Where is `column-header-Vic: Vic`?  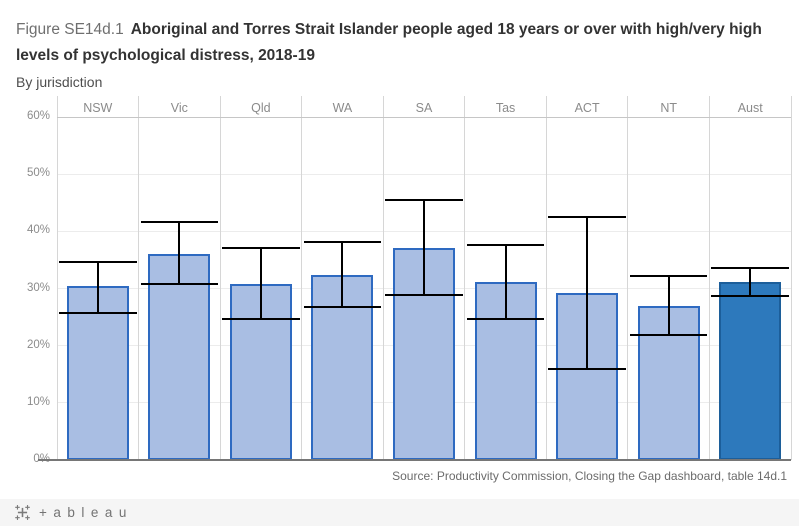 column-header-Vic: Vic is located at coordinates (179, 108).